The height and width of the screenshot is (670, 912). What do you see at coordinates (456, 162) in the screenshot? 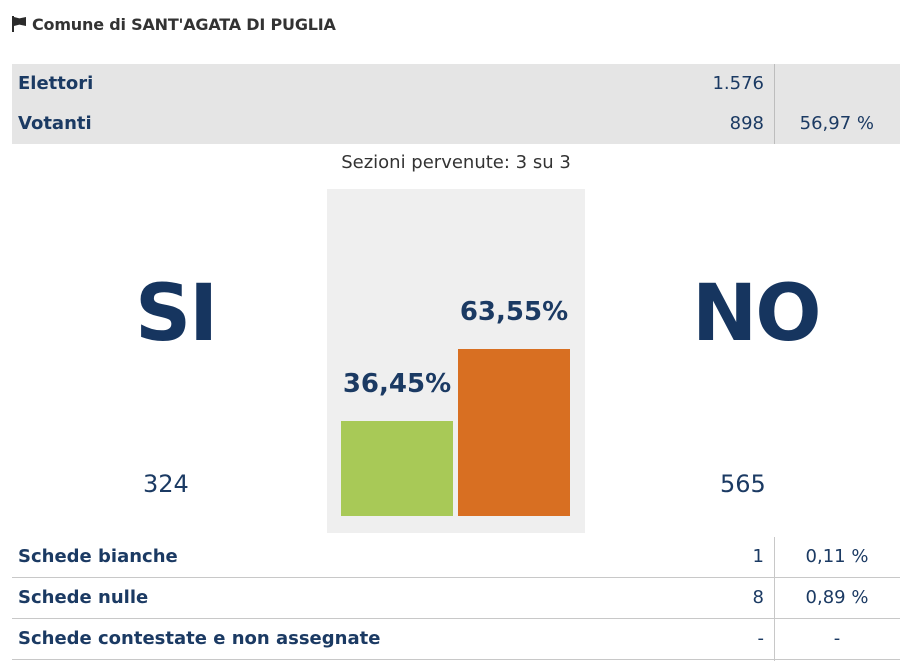
I see `sezioni-pervenute: Sezioni pervenute: 3 su 3` at bounding box center [456, 162].